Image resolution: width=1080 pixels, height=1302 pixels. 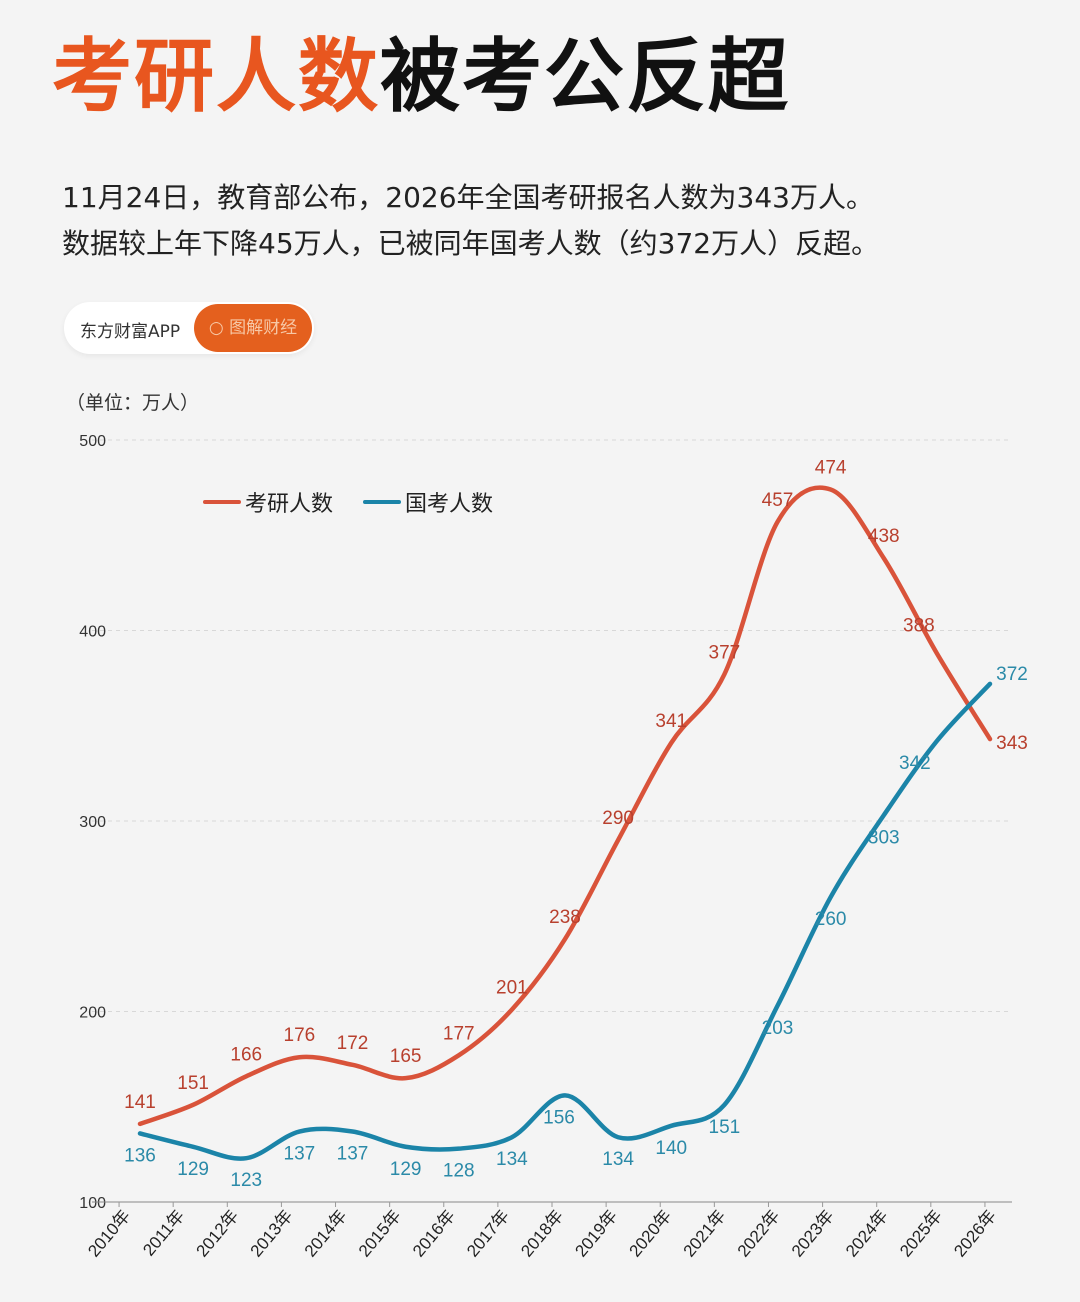 I want to click on data-label: 165, so click(x=406, y=1056).